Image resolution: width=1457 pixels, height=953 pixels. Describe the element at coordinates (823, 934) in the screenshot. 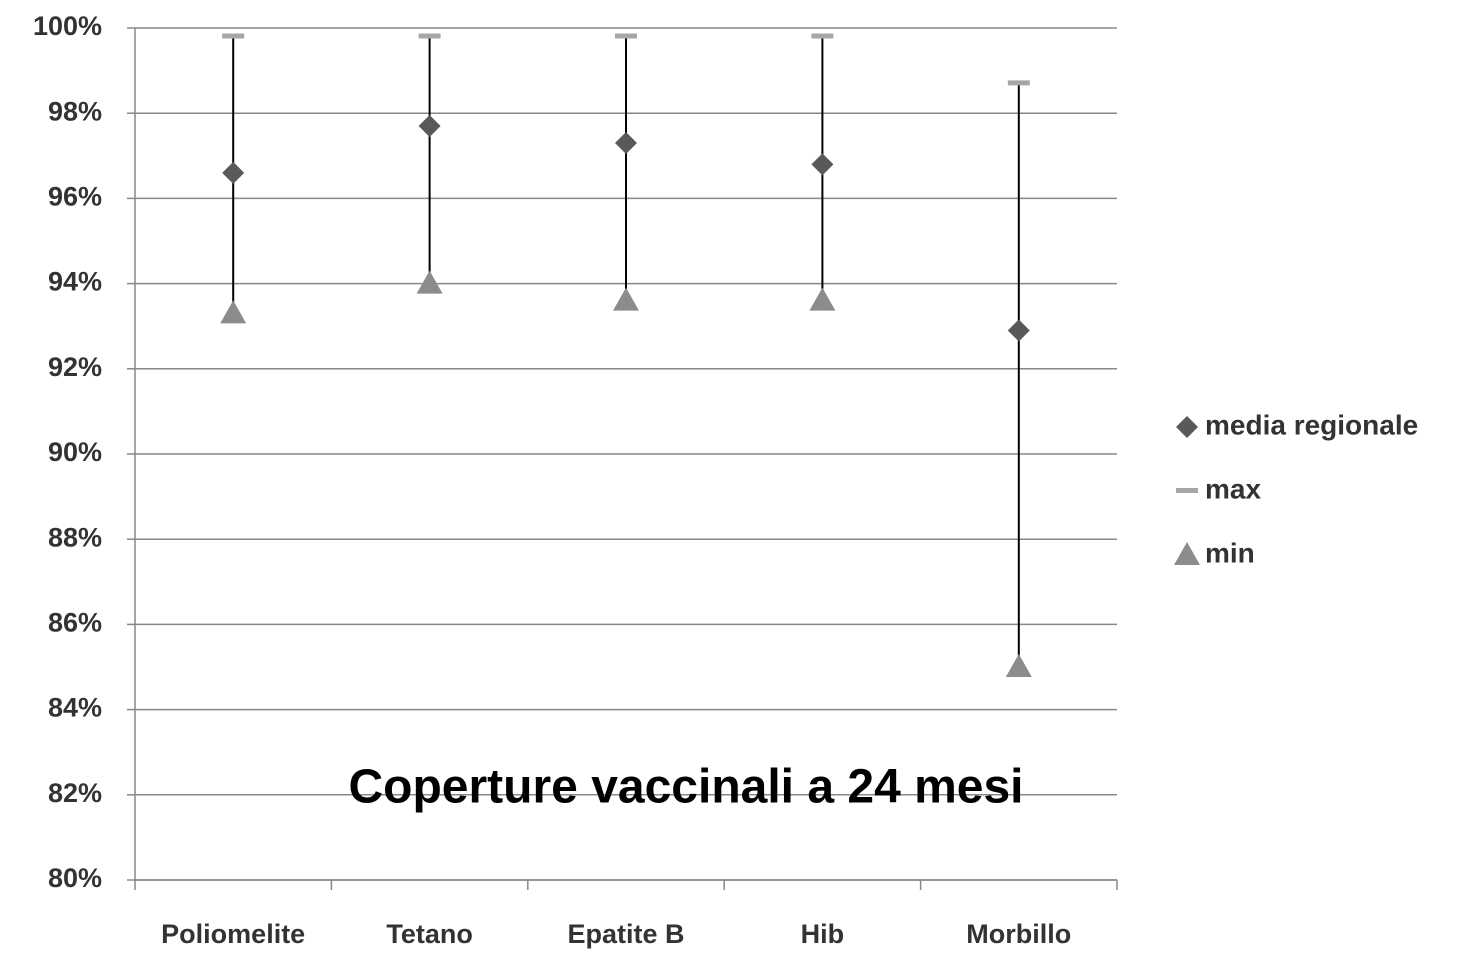

I see `x-tick-label: Hib` at that location.